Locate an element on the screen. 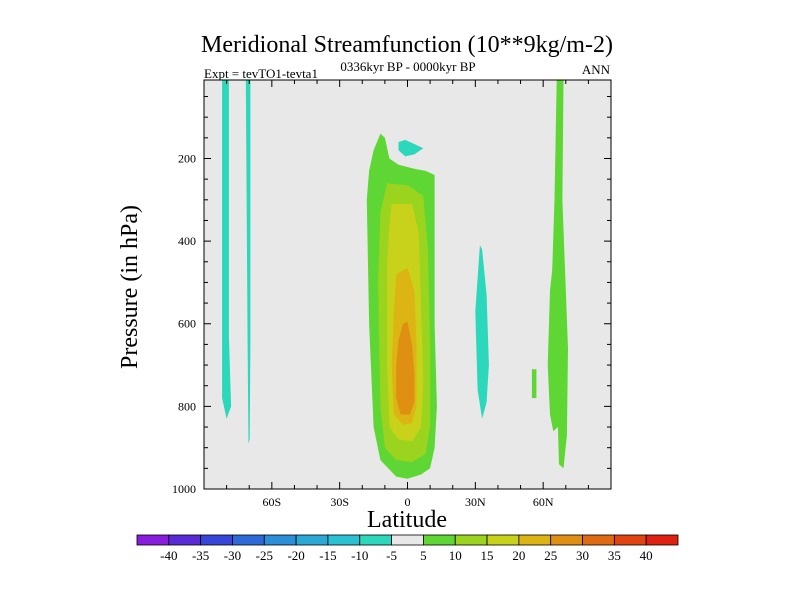 The width and height of the screenshot is (800, 600). contour-cyan-blob-upper is located at coordinates (411, 148).